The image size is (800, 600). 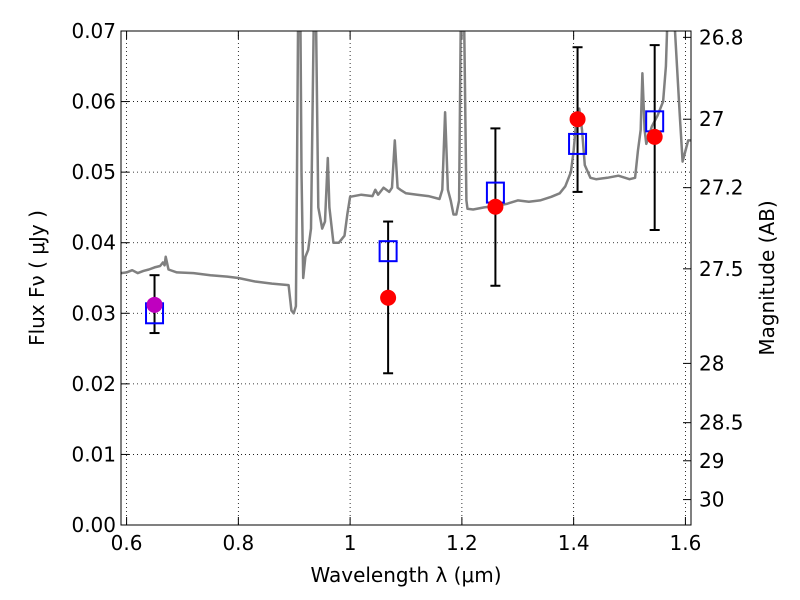 What do you see at coordinates (462, 543) in the screenshot?
I see `x-tick-label: 1.2` at bounding box center [462, 543].